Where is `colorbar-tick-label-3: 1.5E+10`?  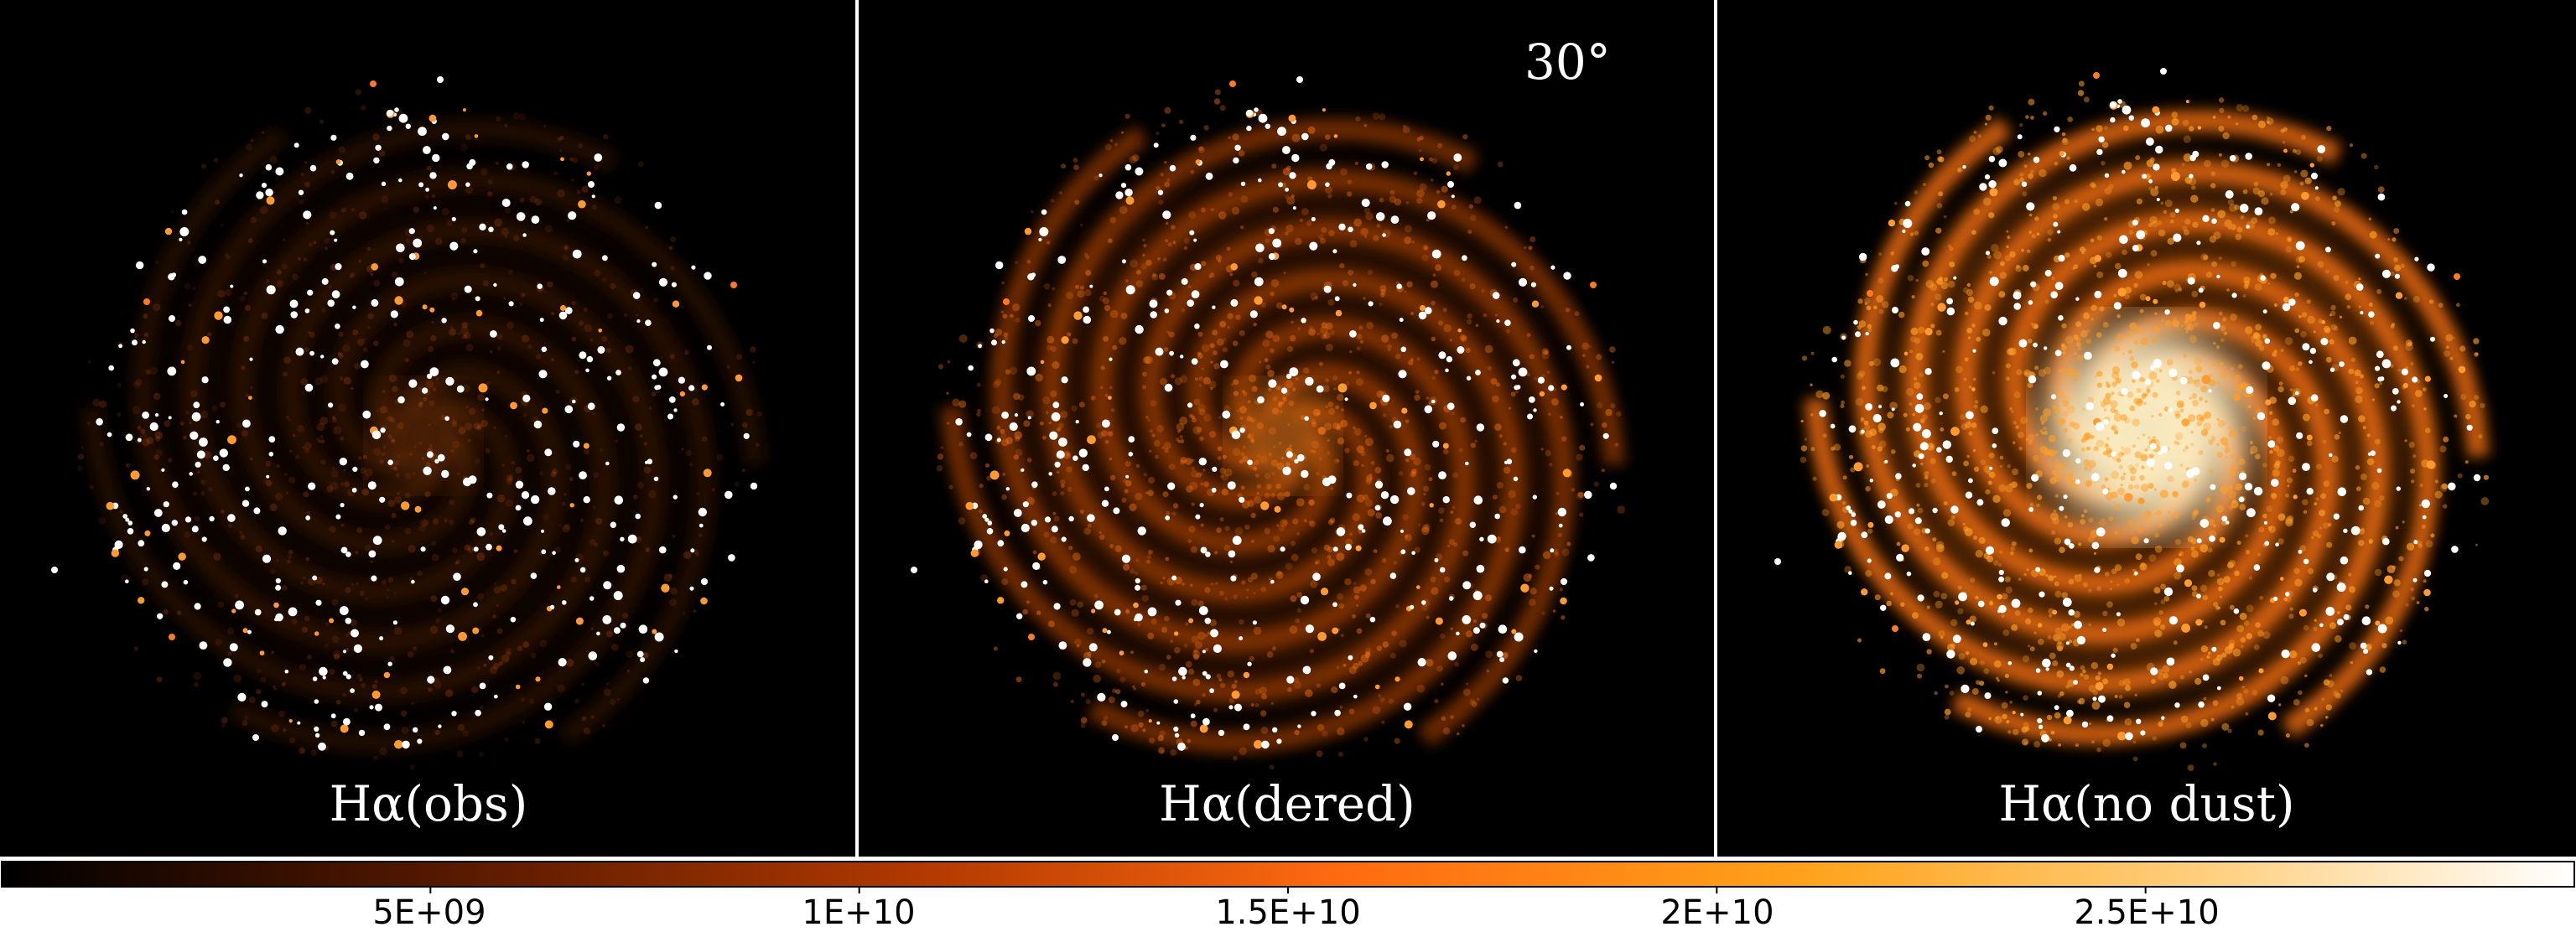 colorbar-tick-label-3: 1.5E+10 is located at coordinates (1288, 912).